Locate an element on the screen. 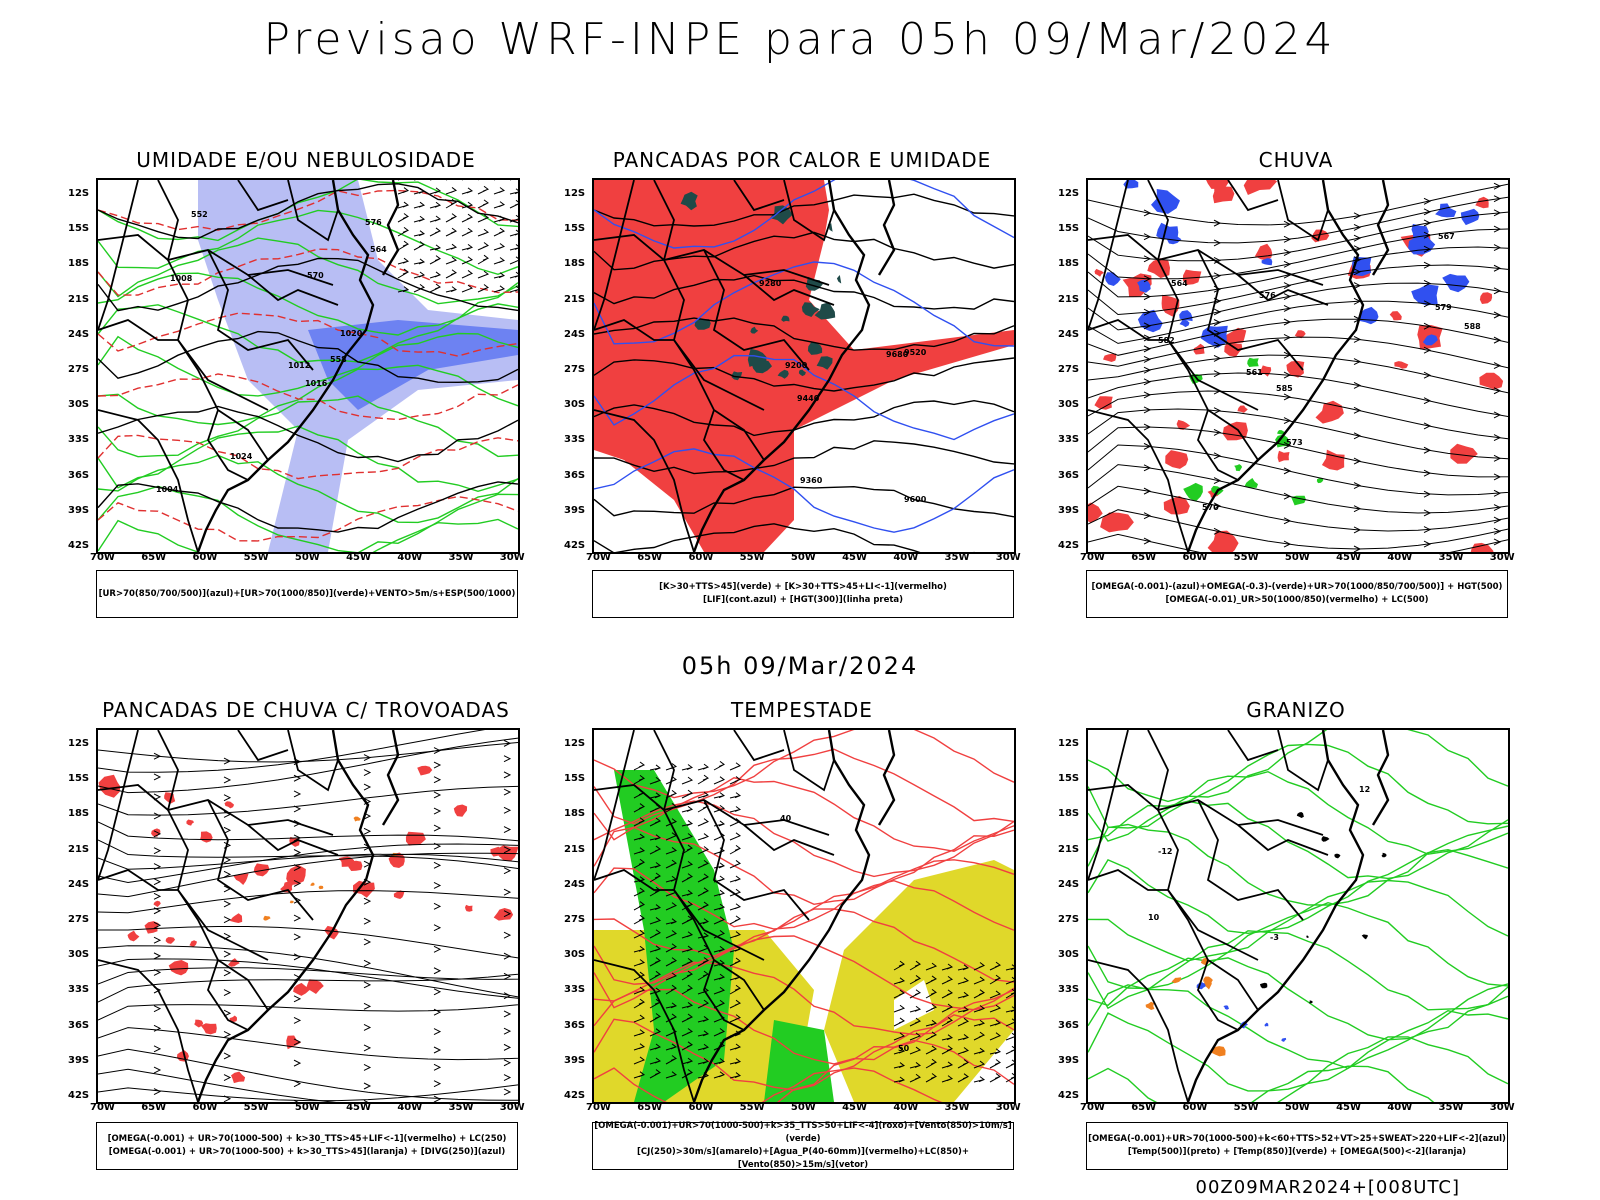 The image size is (1600, 1200). contour-label: 1020 is located at coordinates (351, 333).